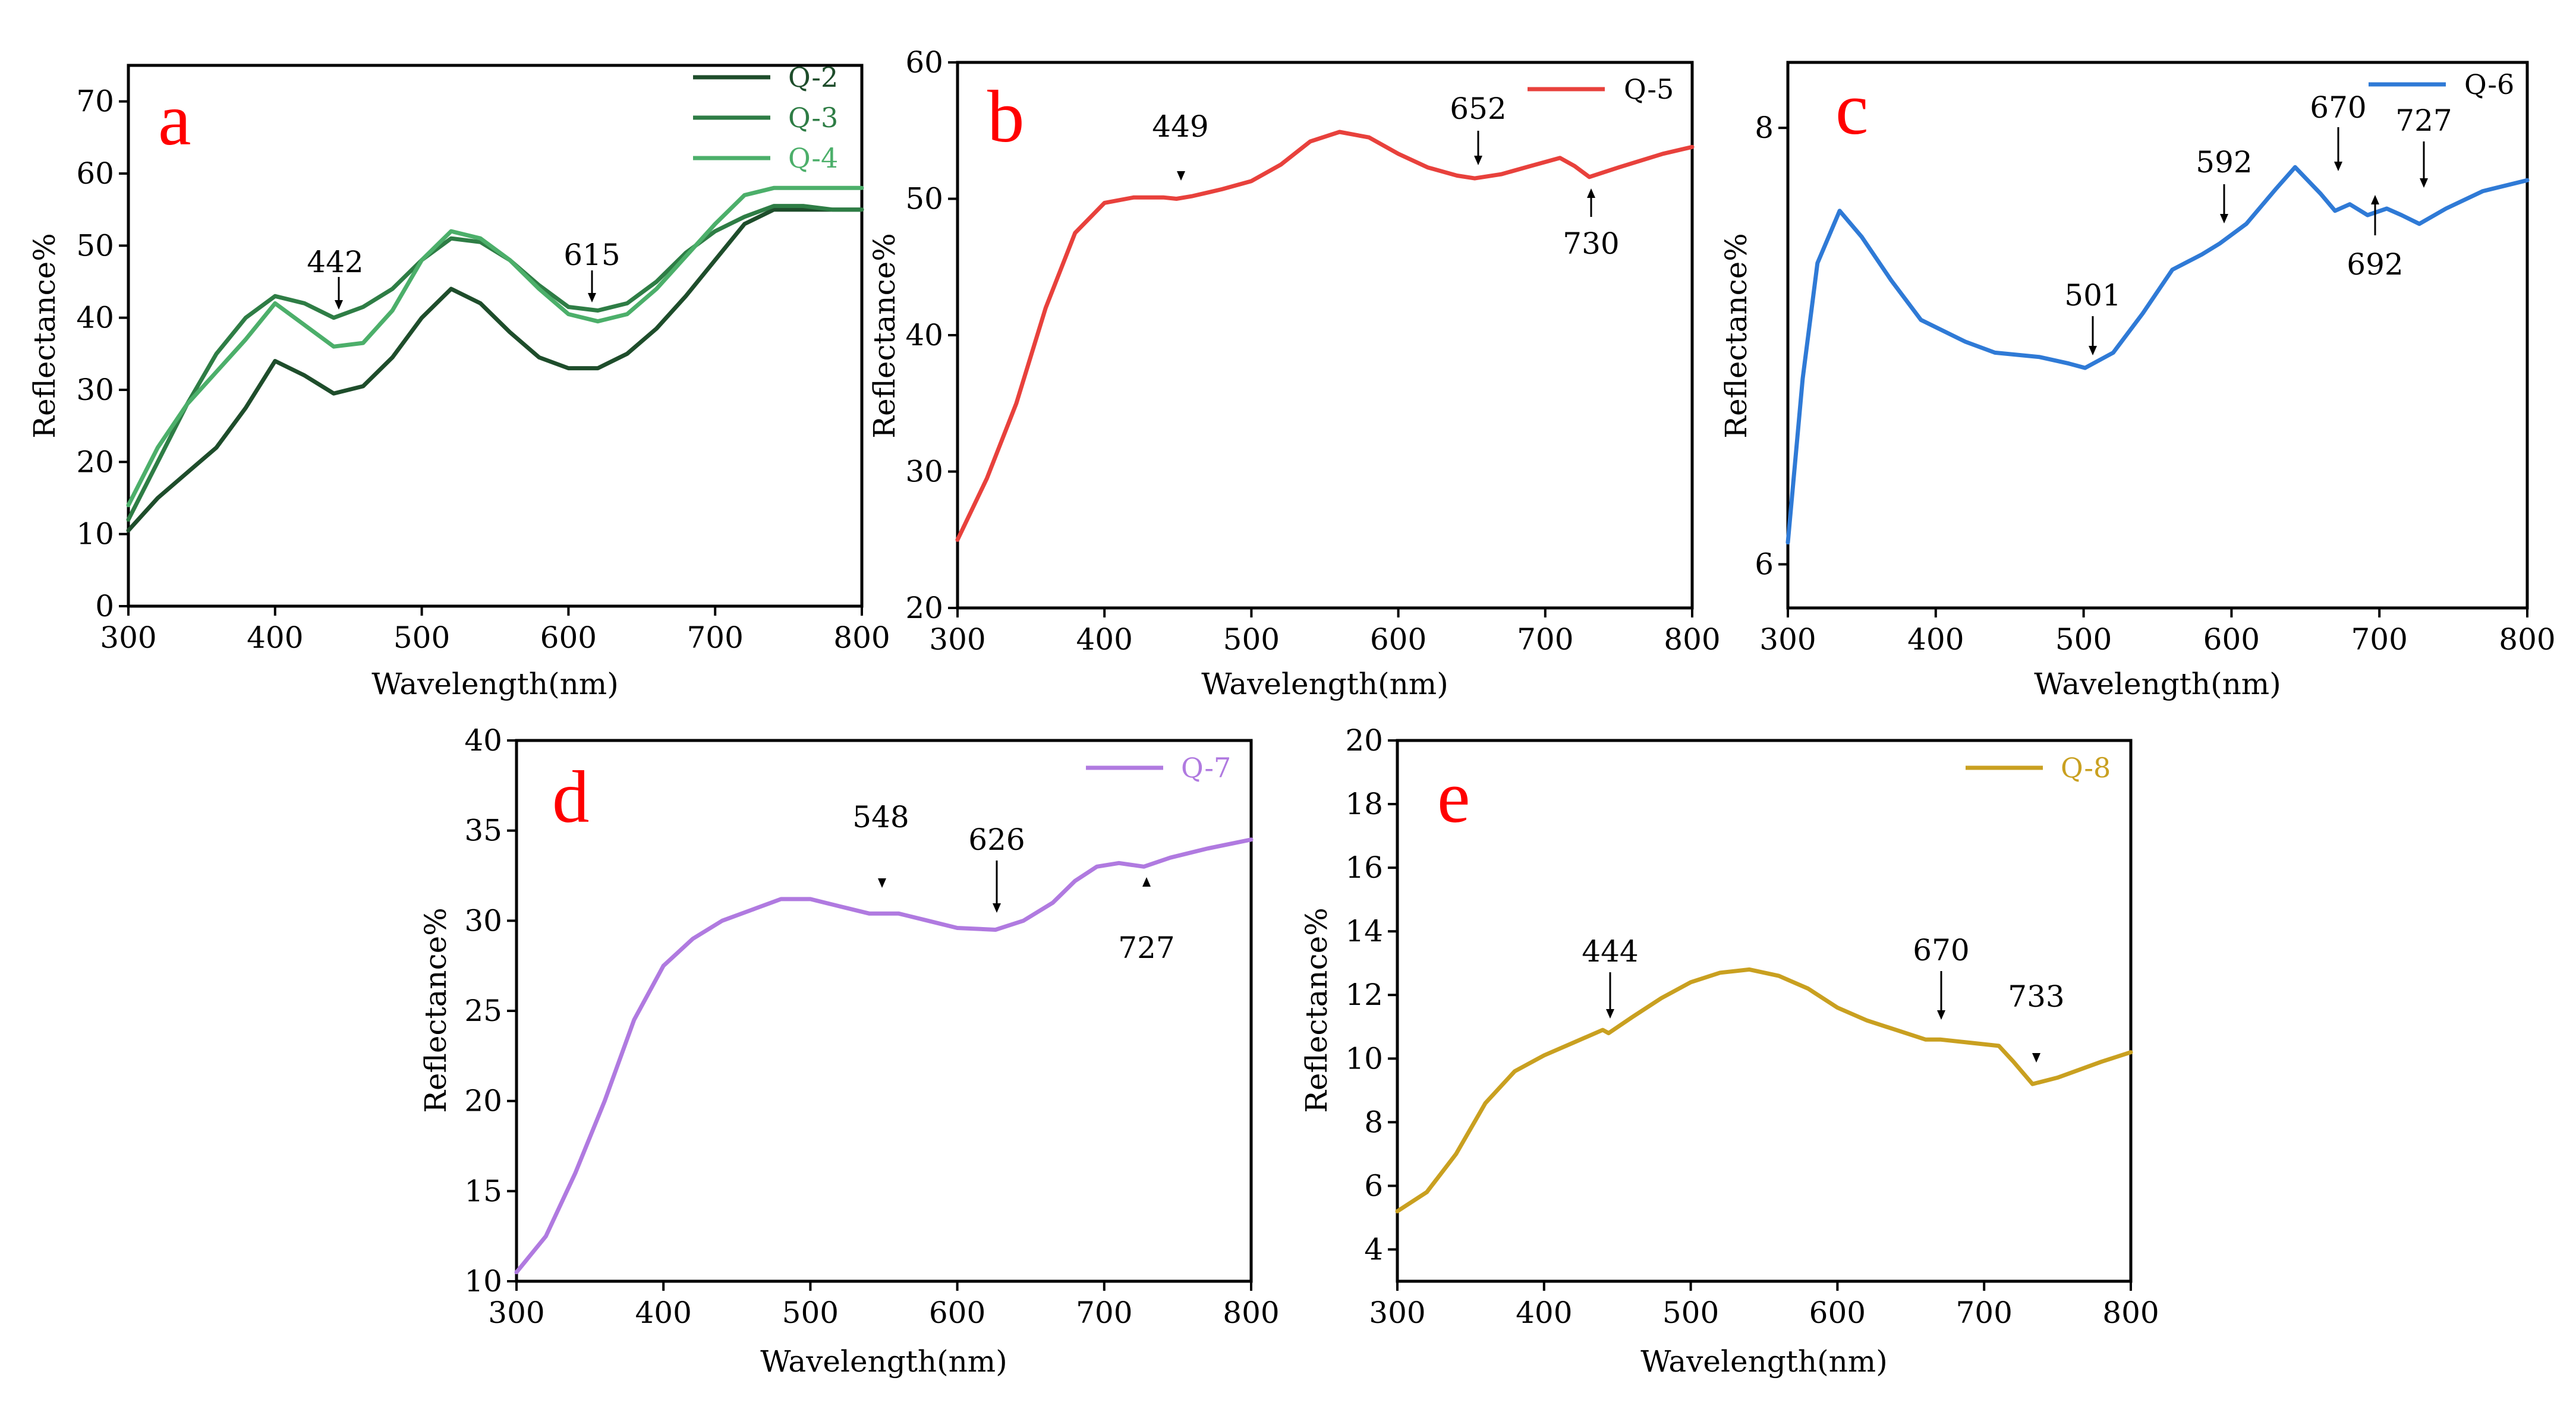  I want to click on annotation-label: 733, so click(2036, 996).